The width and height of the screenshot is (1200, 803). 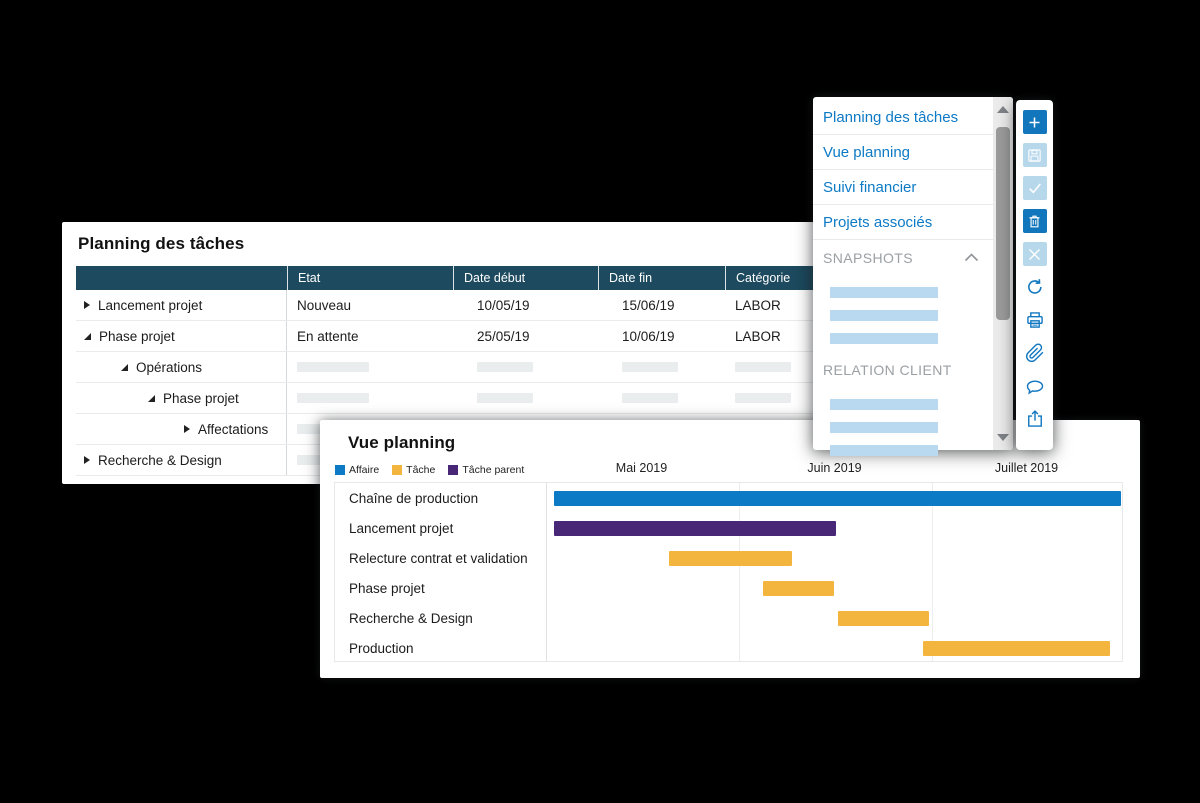 I want to click on column-header-date-fin: Date fin, so click(x=661, y=278).